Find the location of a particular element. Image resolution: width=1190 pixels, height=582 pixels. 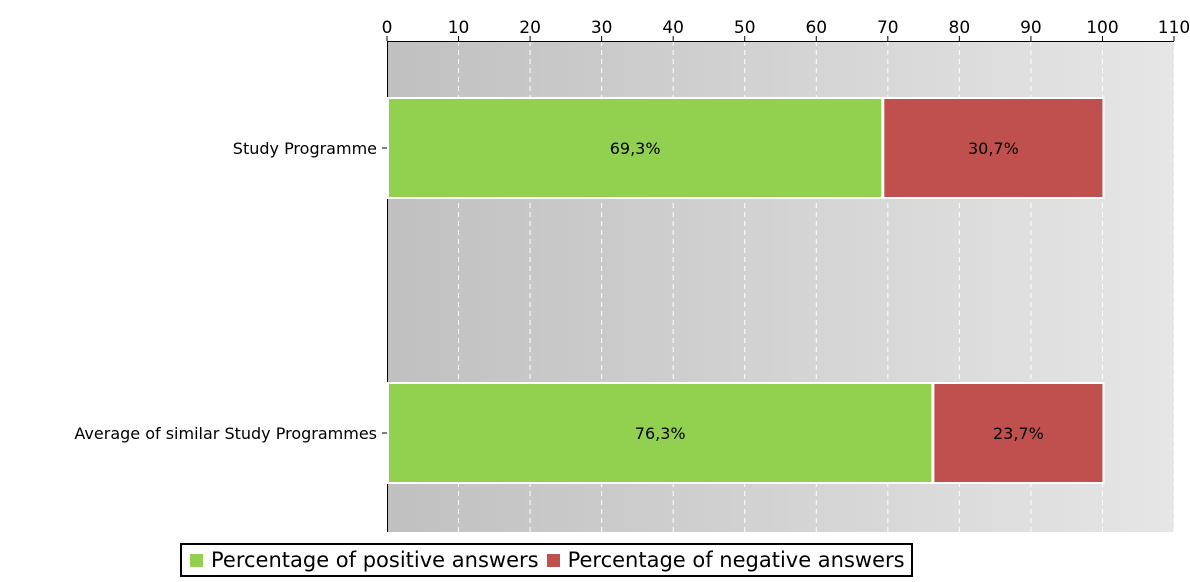

legend-item-positive: Percentage of positive answers is located at coordinates (364, 559).